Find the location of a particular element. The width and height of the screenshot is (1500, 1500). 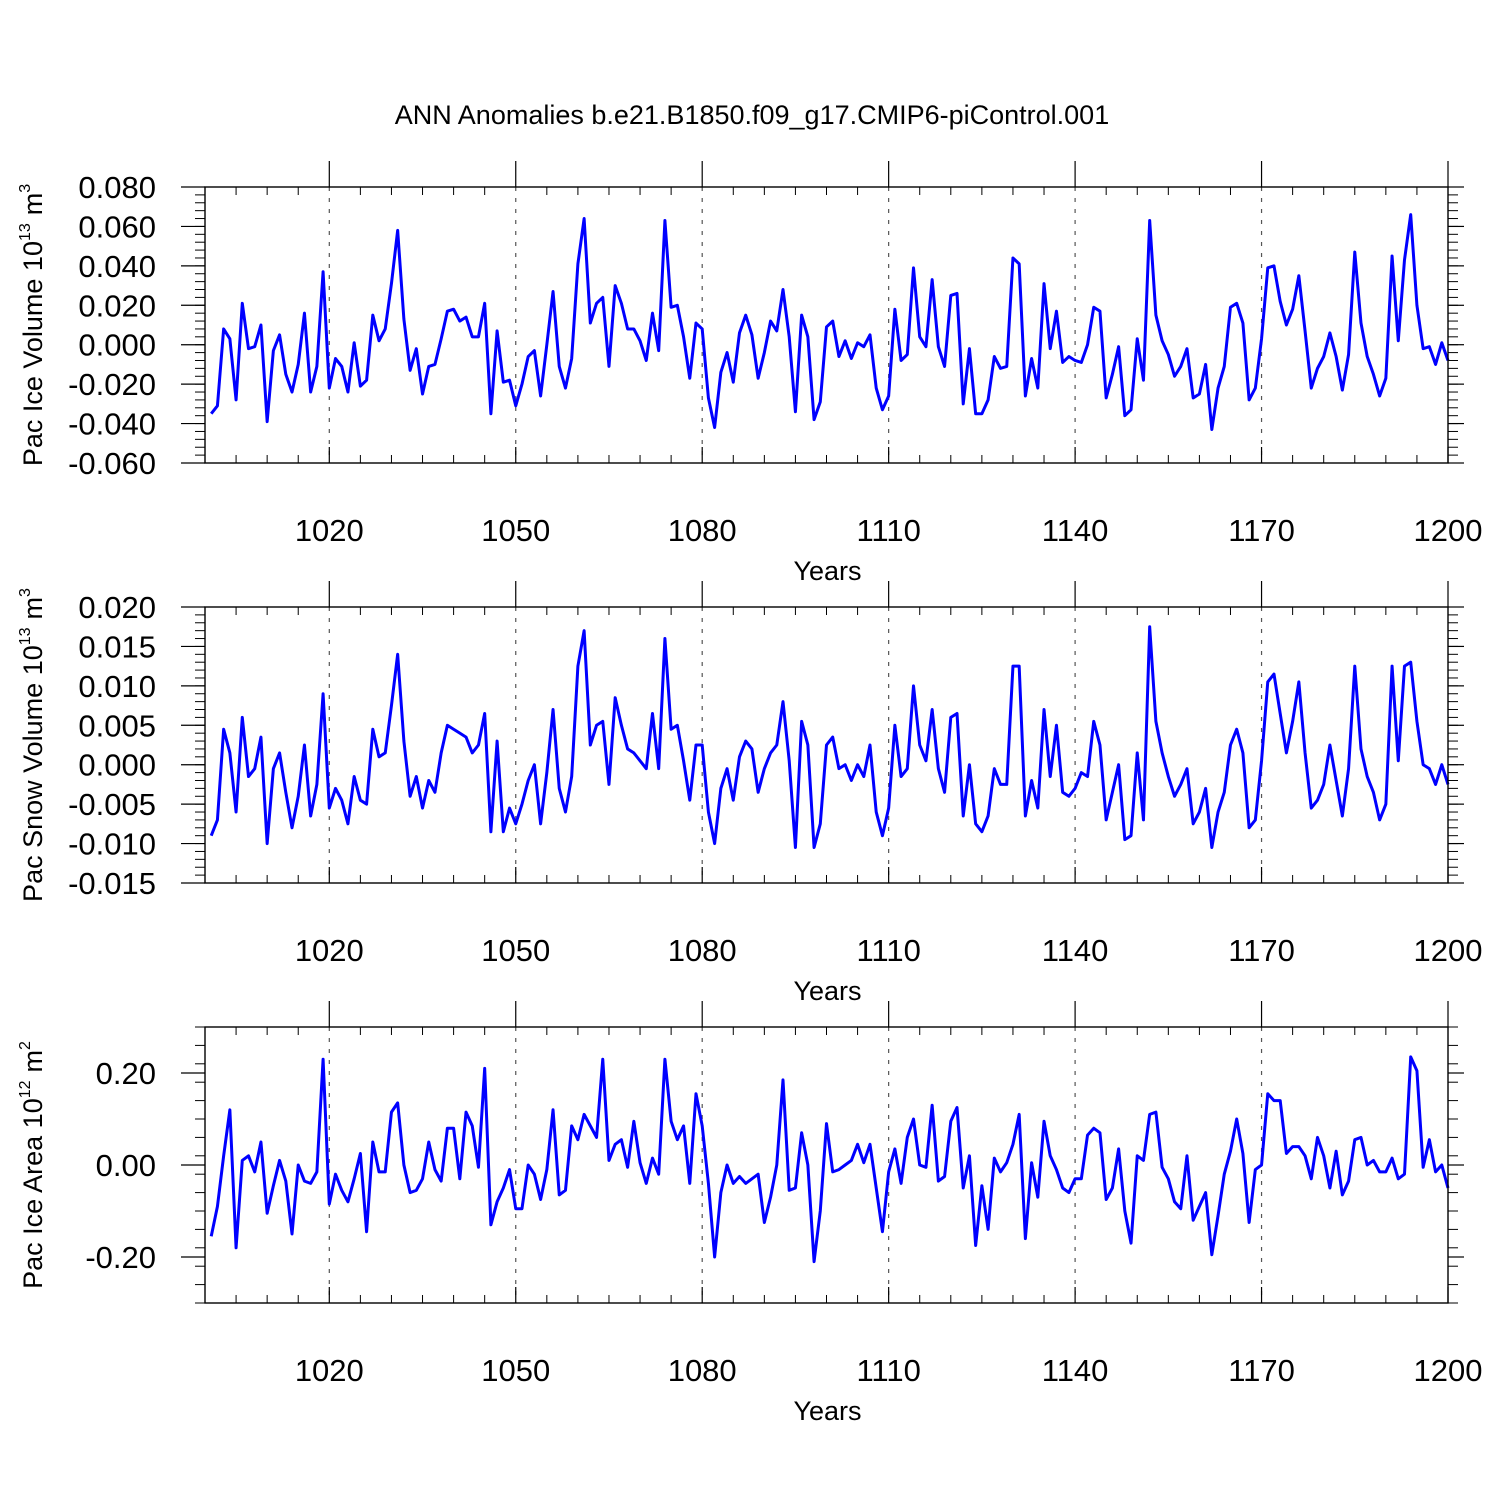

y-axis-unit-exponent: 2 is located at coordinates (25, 1045).